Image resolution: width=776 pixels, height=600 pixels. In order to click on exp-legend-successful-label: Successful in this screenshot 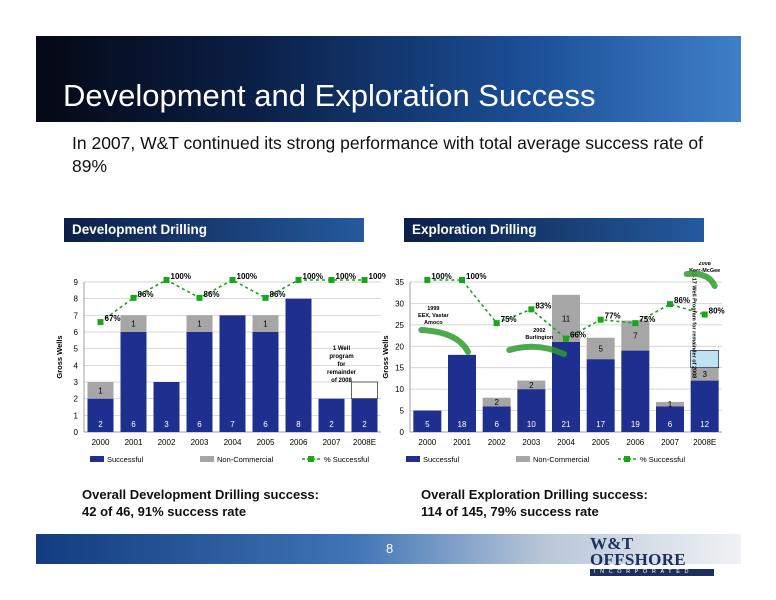, I will do `click(441, 459)`.